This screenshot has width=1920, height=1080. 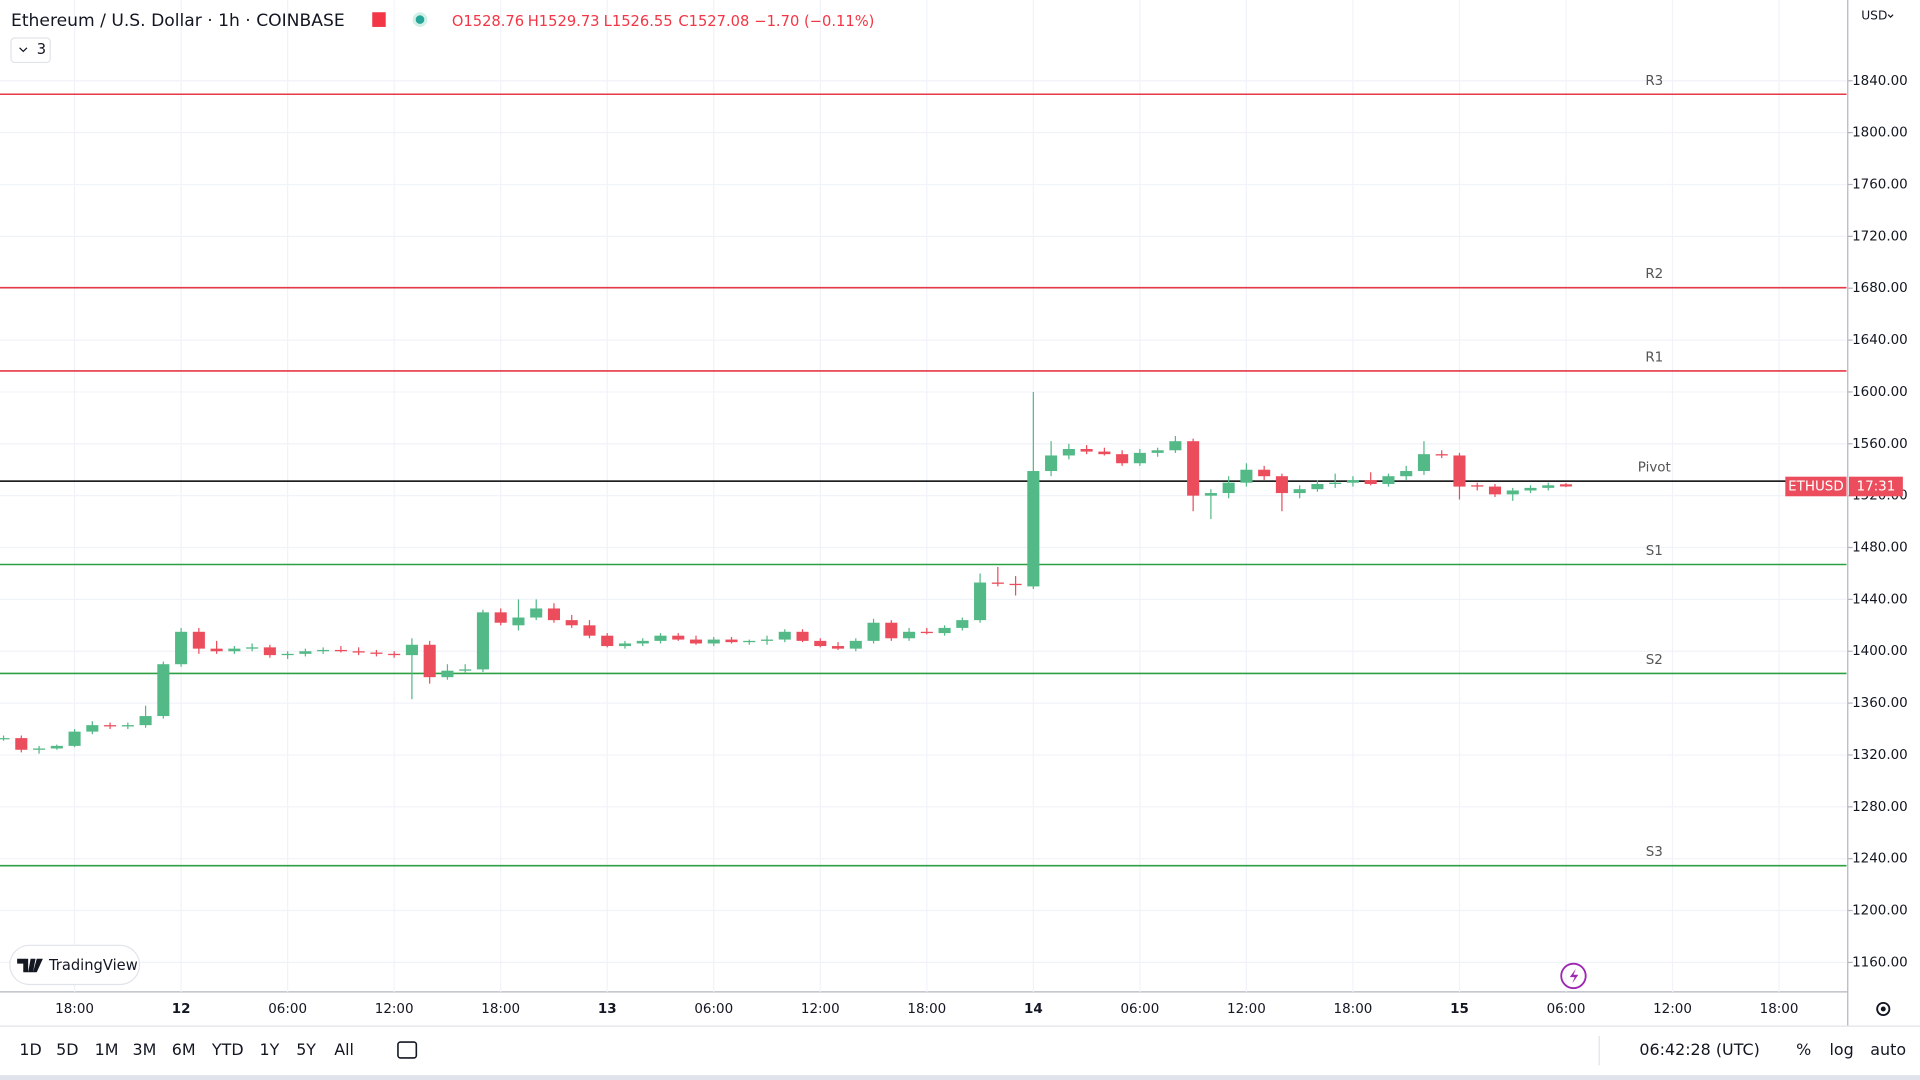 I want to click on y-tick-label: 1680.00, so click(x=1880, y=288).